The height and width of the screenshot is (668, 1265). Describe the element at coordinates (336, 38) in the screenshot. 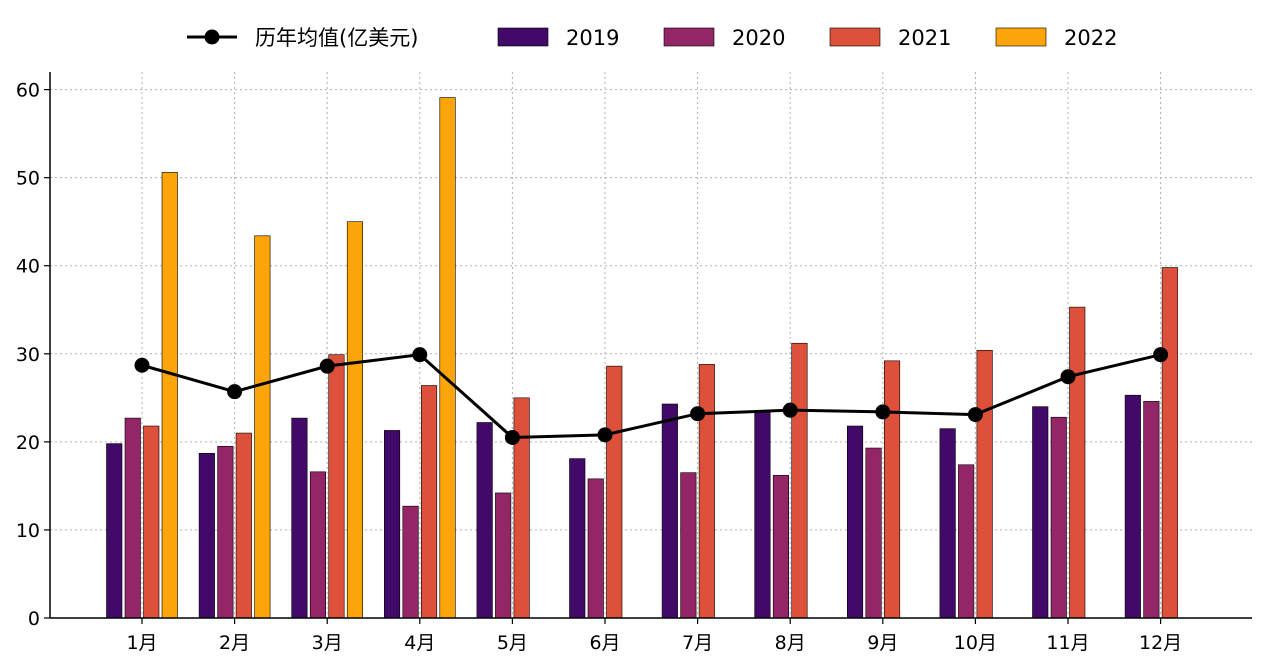

I see `legend-label: 历年均值(亿美元)` at that location.